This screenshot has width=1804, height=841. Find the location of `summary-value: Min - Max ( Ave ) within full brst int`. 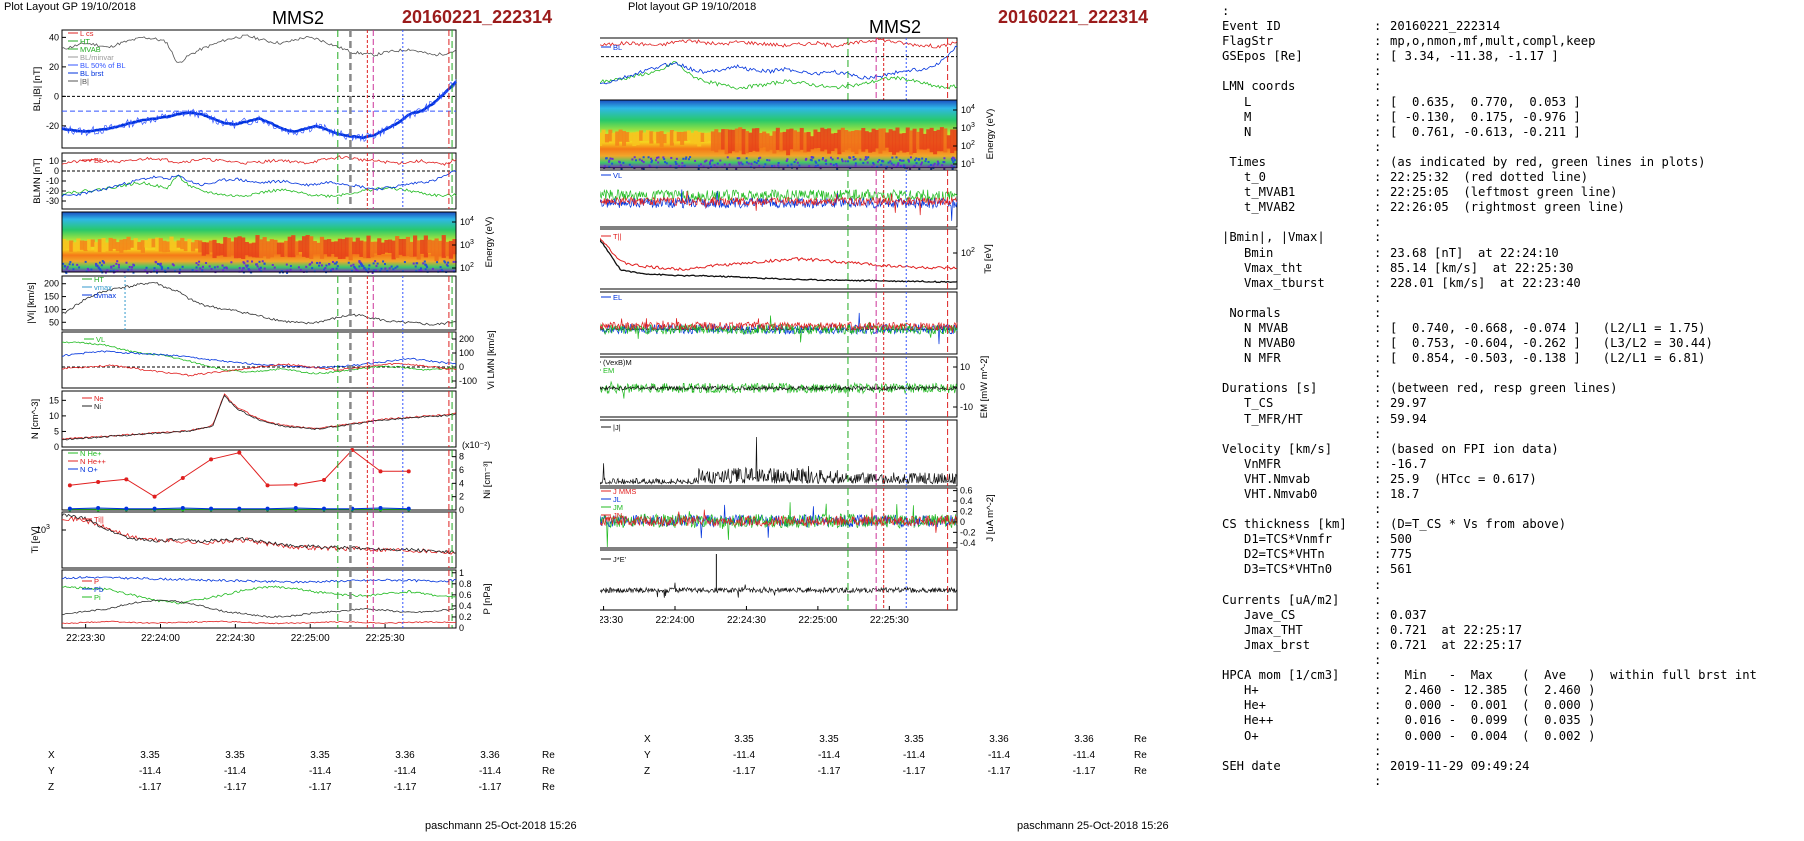

summary-value: Min - Max ( Ave ) within full brst int is located at coordinates (1573, 675).